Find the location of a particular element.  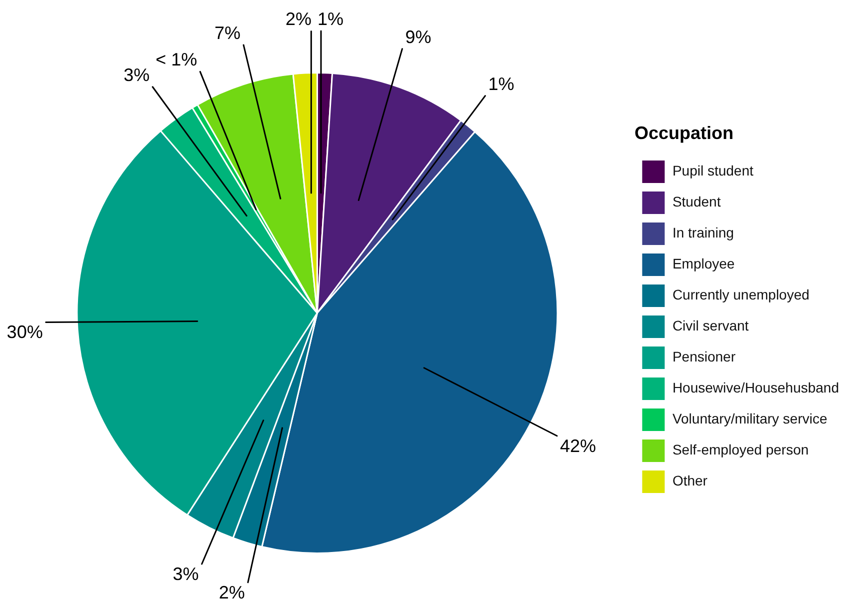

legend-label: Self-employed person is located at coordinates (740, 450).